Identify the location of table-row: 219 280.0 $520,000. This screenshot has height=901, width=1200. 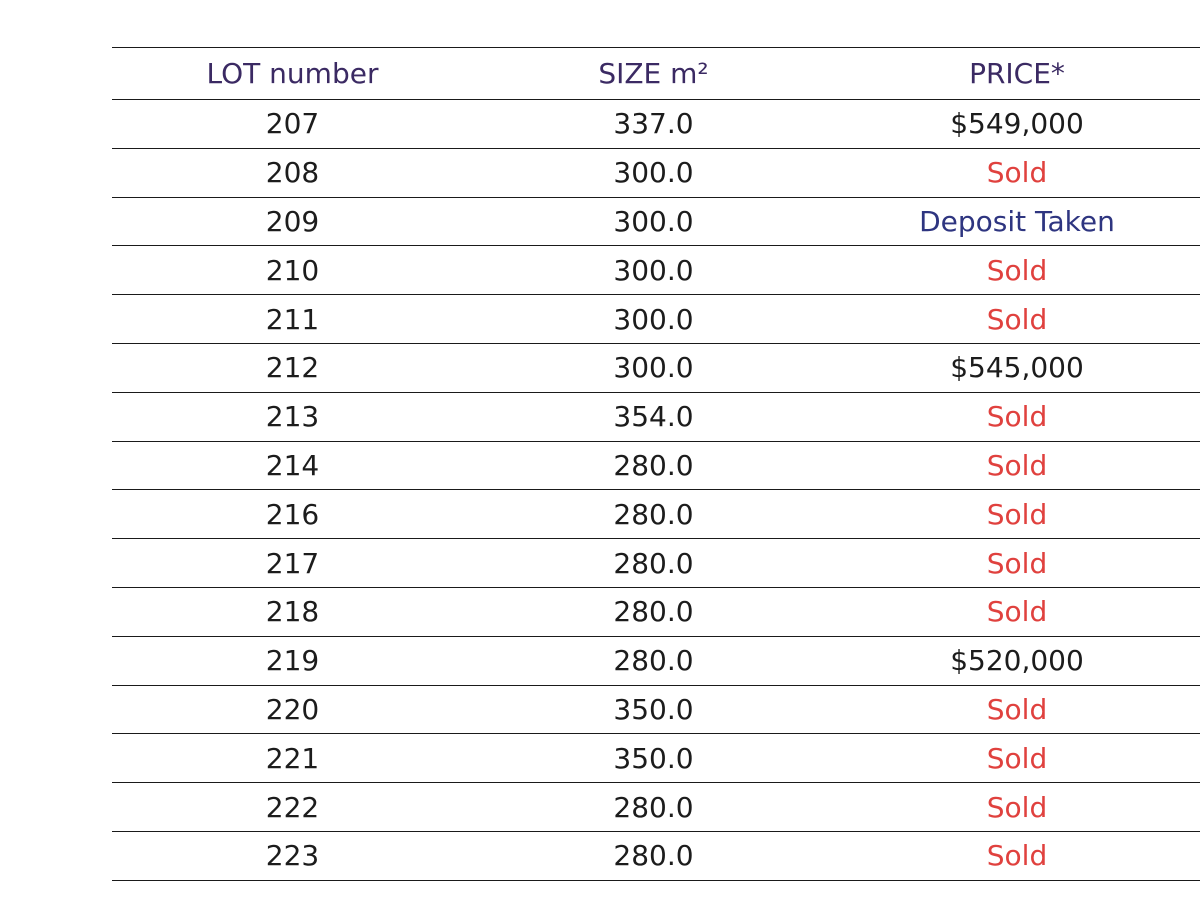
(656, 661).